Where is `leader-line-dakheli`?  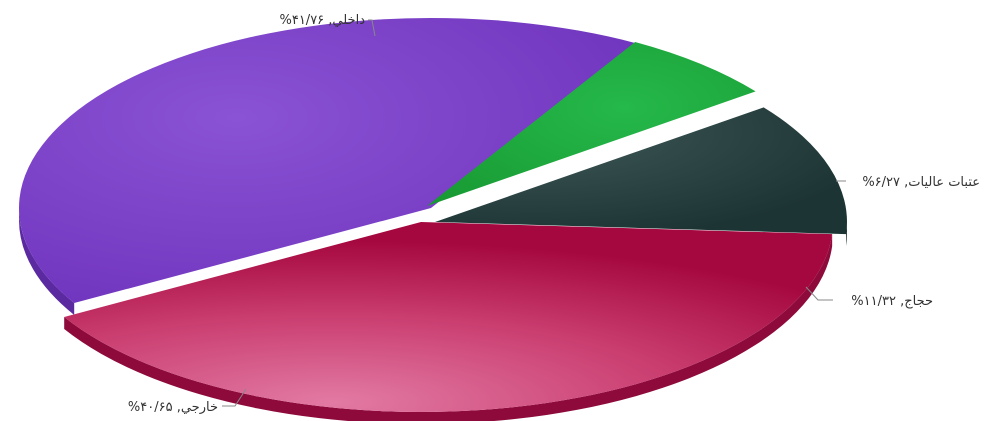
leader-line-dakheli is located at coordinates (372, 28).